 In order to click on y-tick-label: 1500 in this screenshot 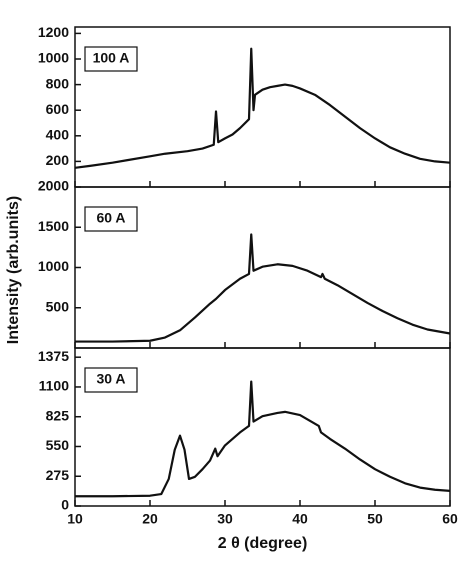, I will do `click(53, 226)`.